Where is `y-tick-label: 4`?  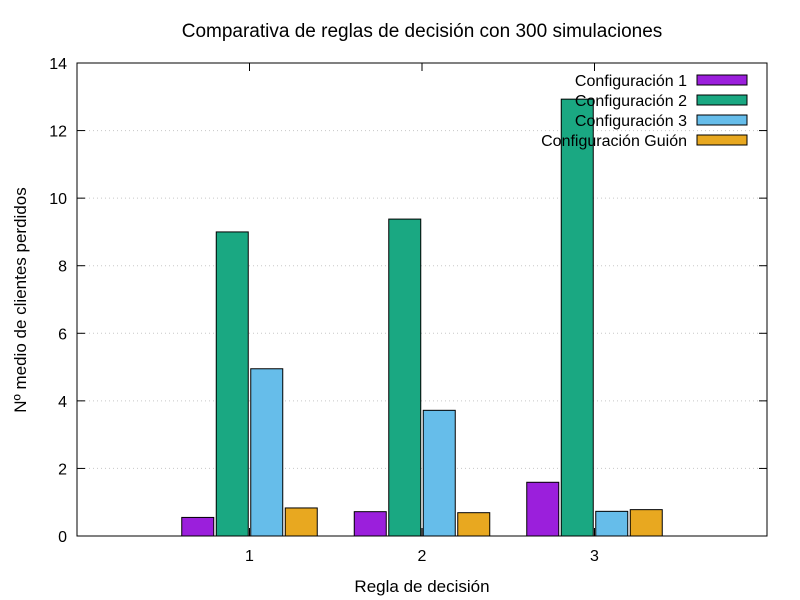
y-tick-label: 4 is located at coordinates (62, 402).